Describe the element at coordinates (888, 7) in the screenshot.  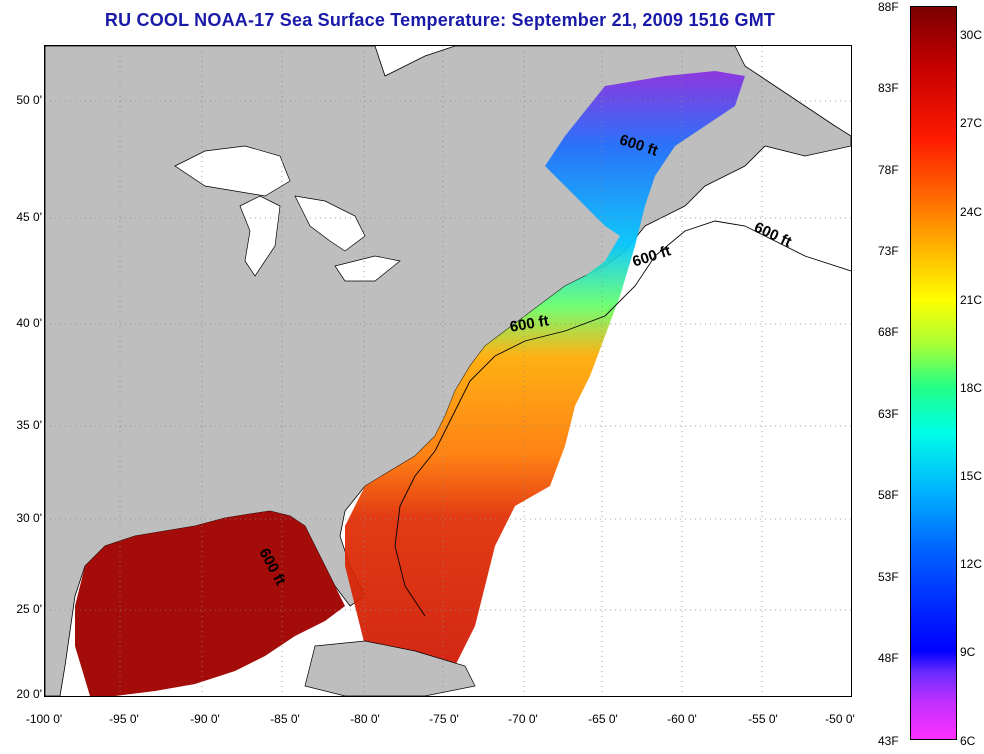
I see `colorbar-f-88: 88F` at that location.